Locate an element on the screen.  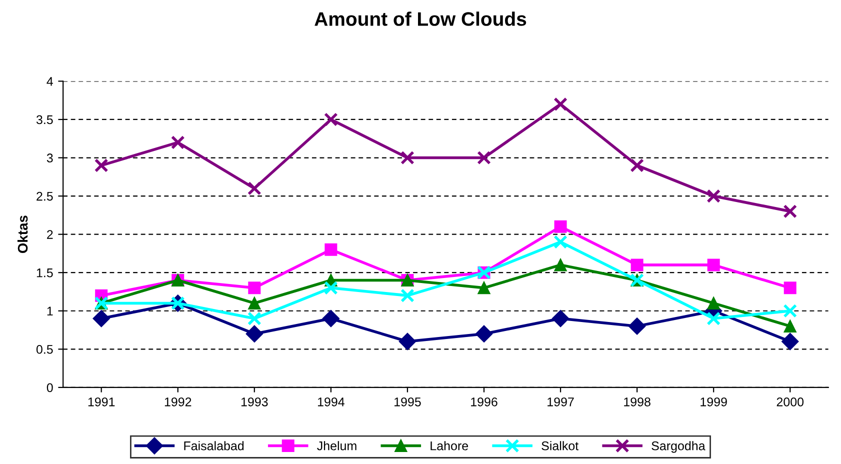
y-tick-label: 2 is located at coordinates (50, 234).